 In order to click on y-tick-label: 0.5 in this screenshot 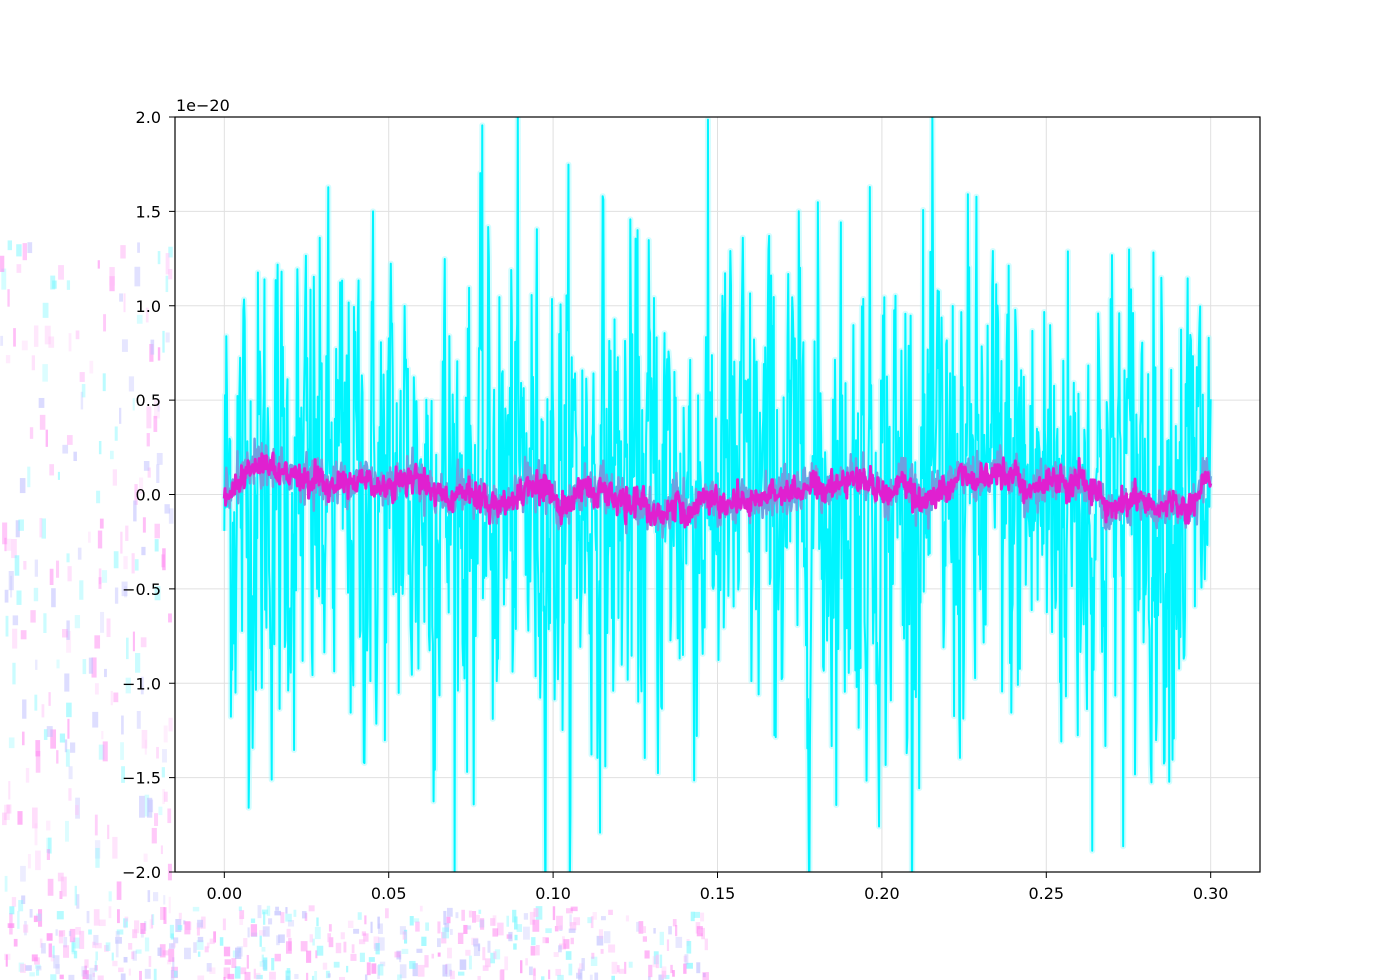, I will do `click(148, 400)`.